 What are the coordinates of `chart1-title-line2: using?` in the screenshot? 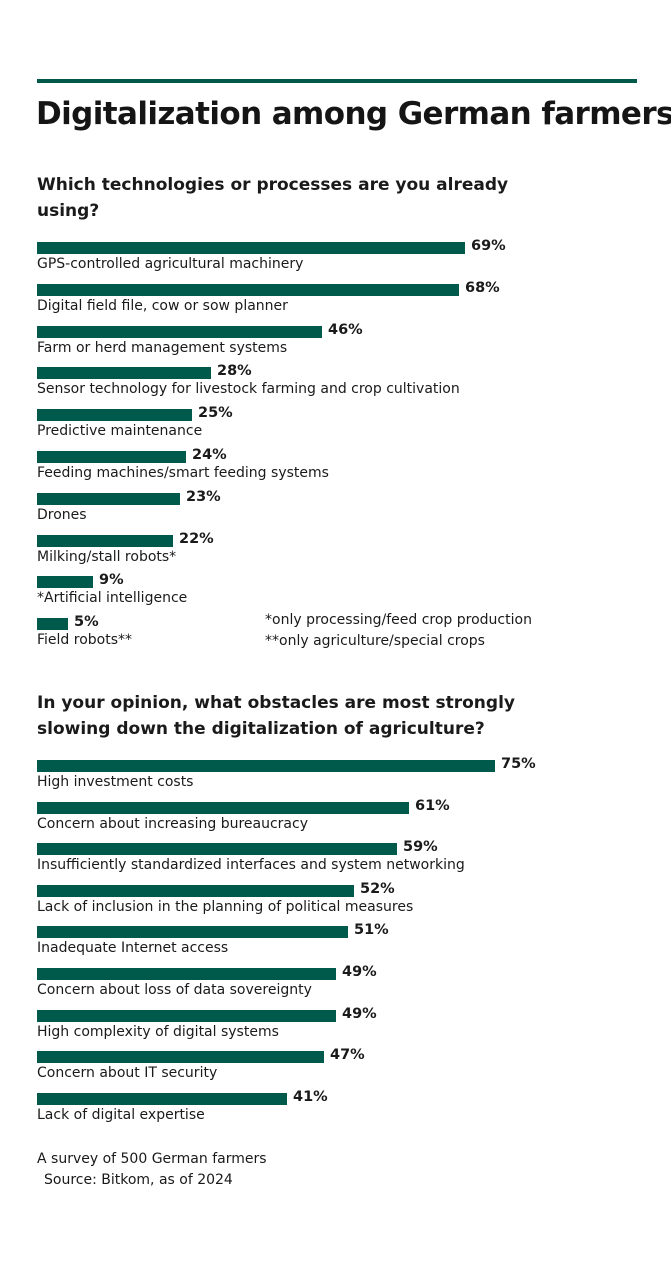 It's located at (68, 211).